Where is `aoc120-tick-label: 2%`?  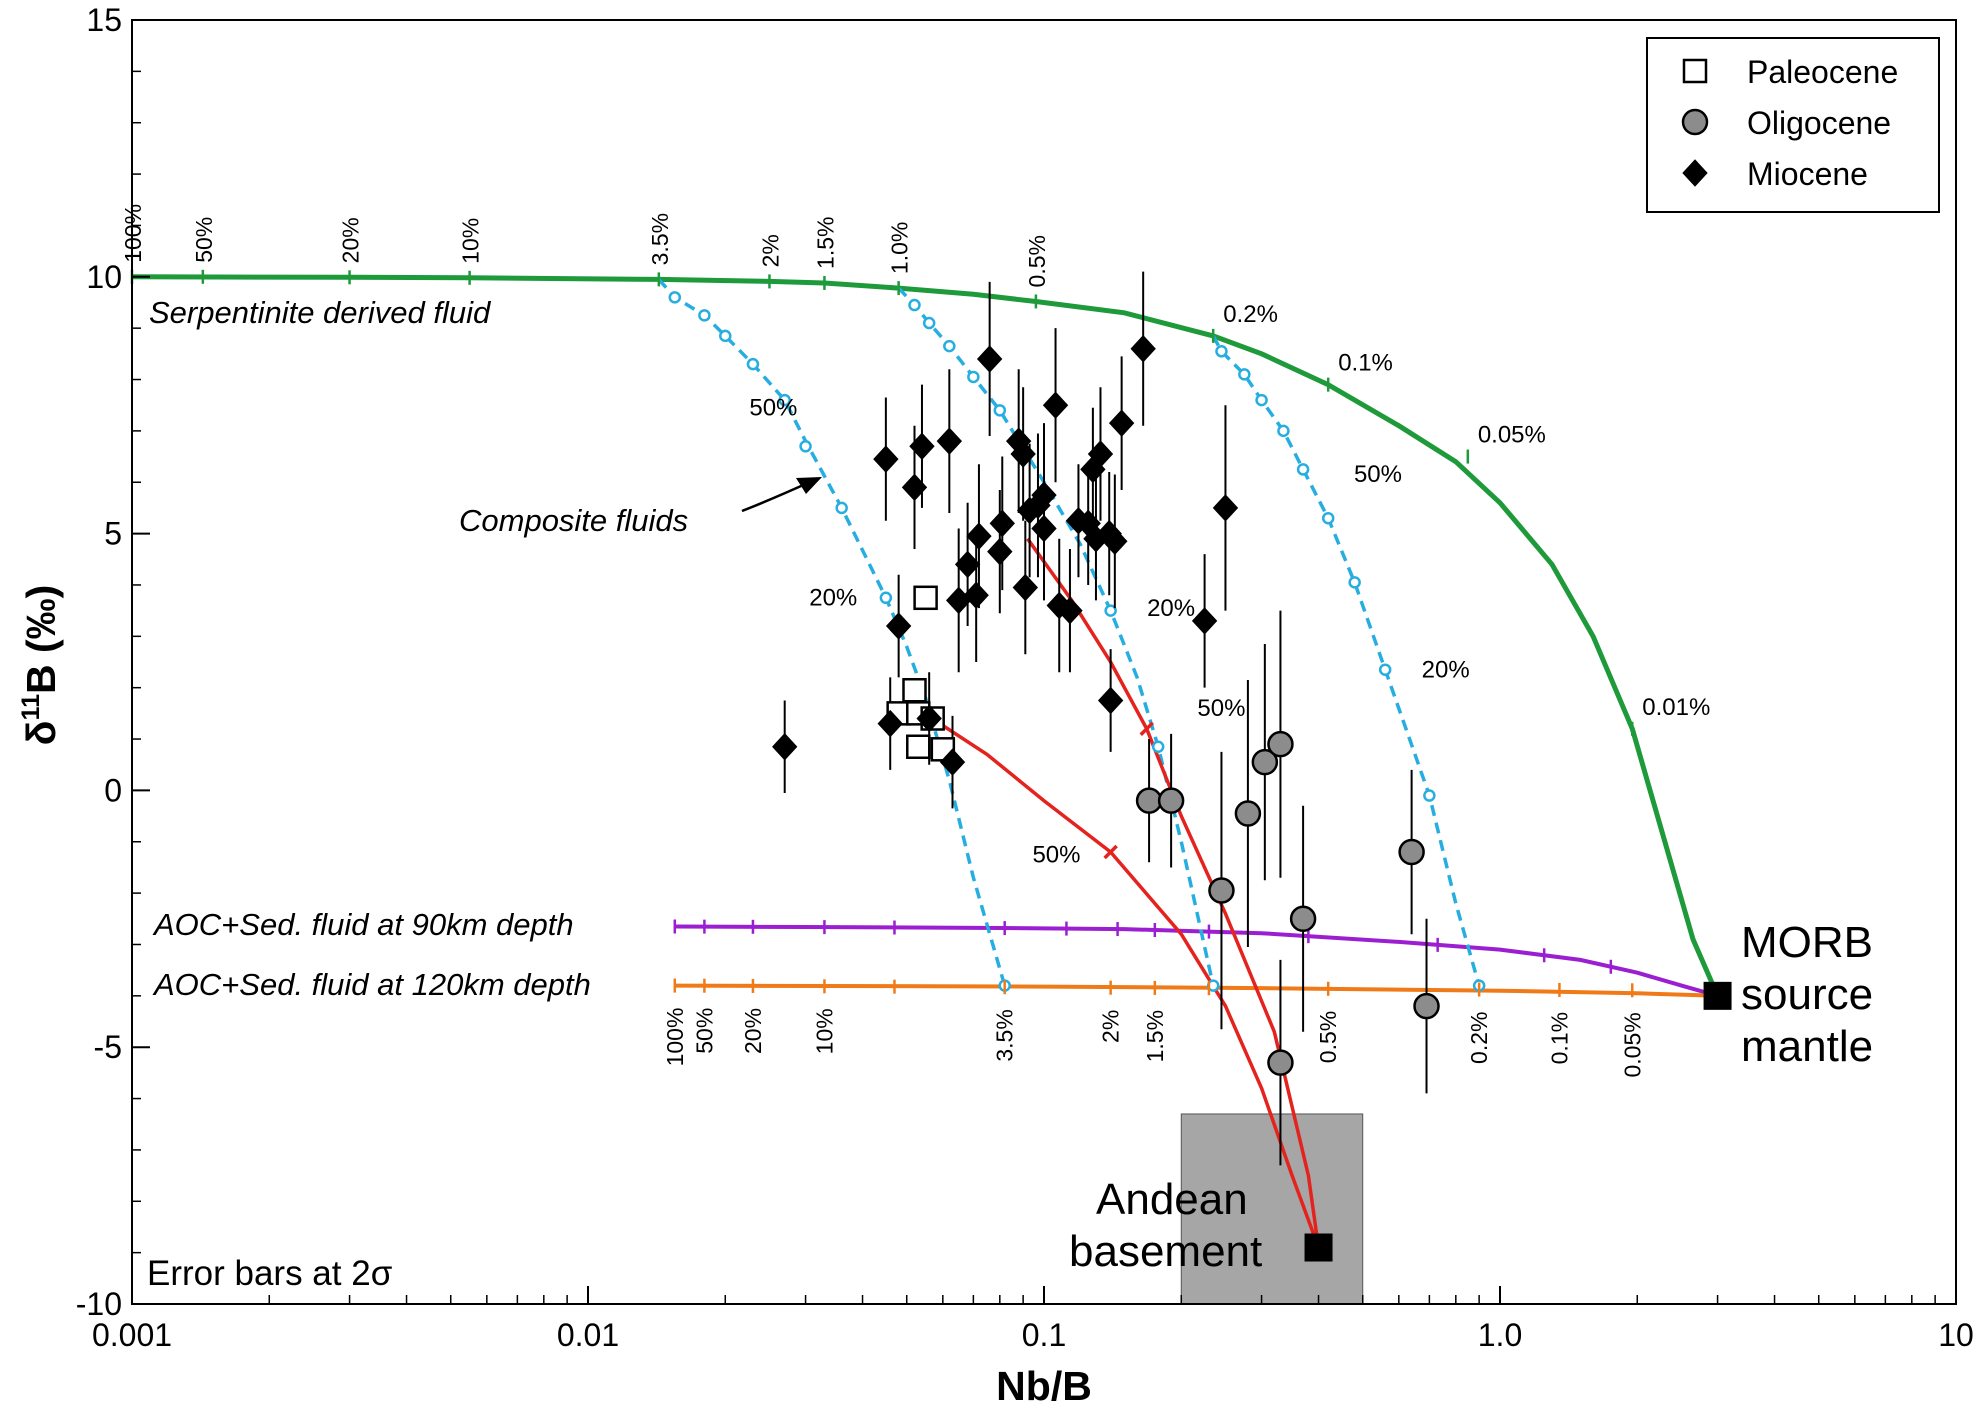
aoc120-tick-label: 2% is located at coordinates (1111, 1026).